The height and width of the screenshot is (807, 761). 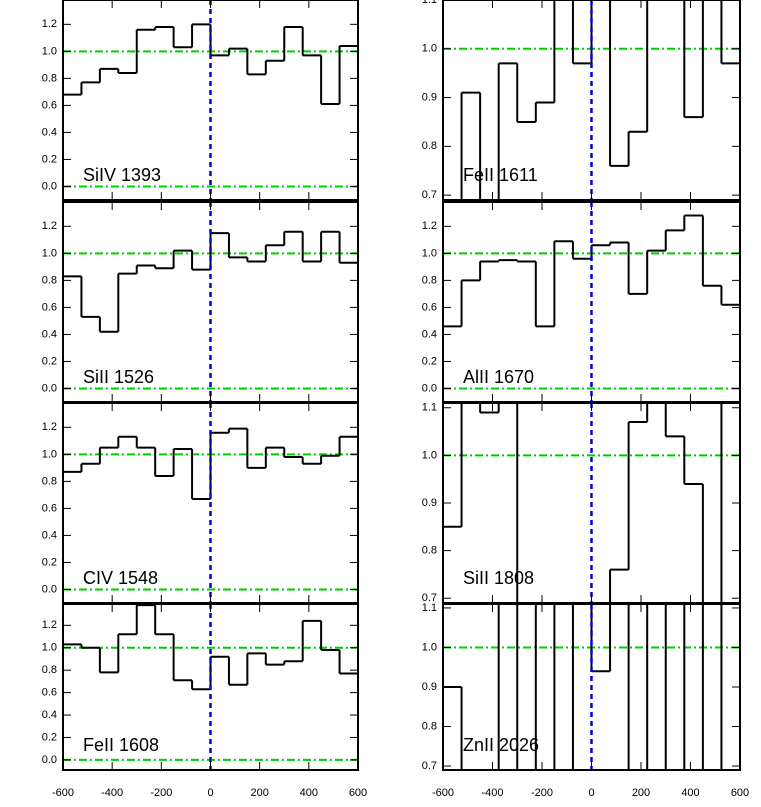 What do you see at coordinates (500, 175) in the screenshot?
I see `panel-label: FeII 1611` at bounding box center [500, 175].